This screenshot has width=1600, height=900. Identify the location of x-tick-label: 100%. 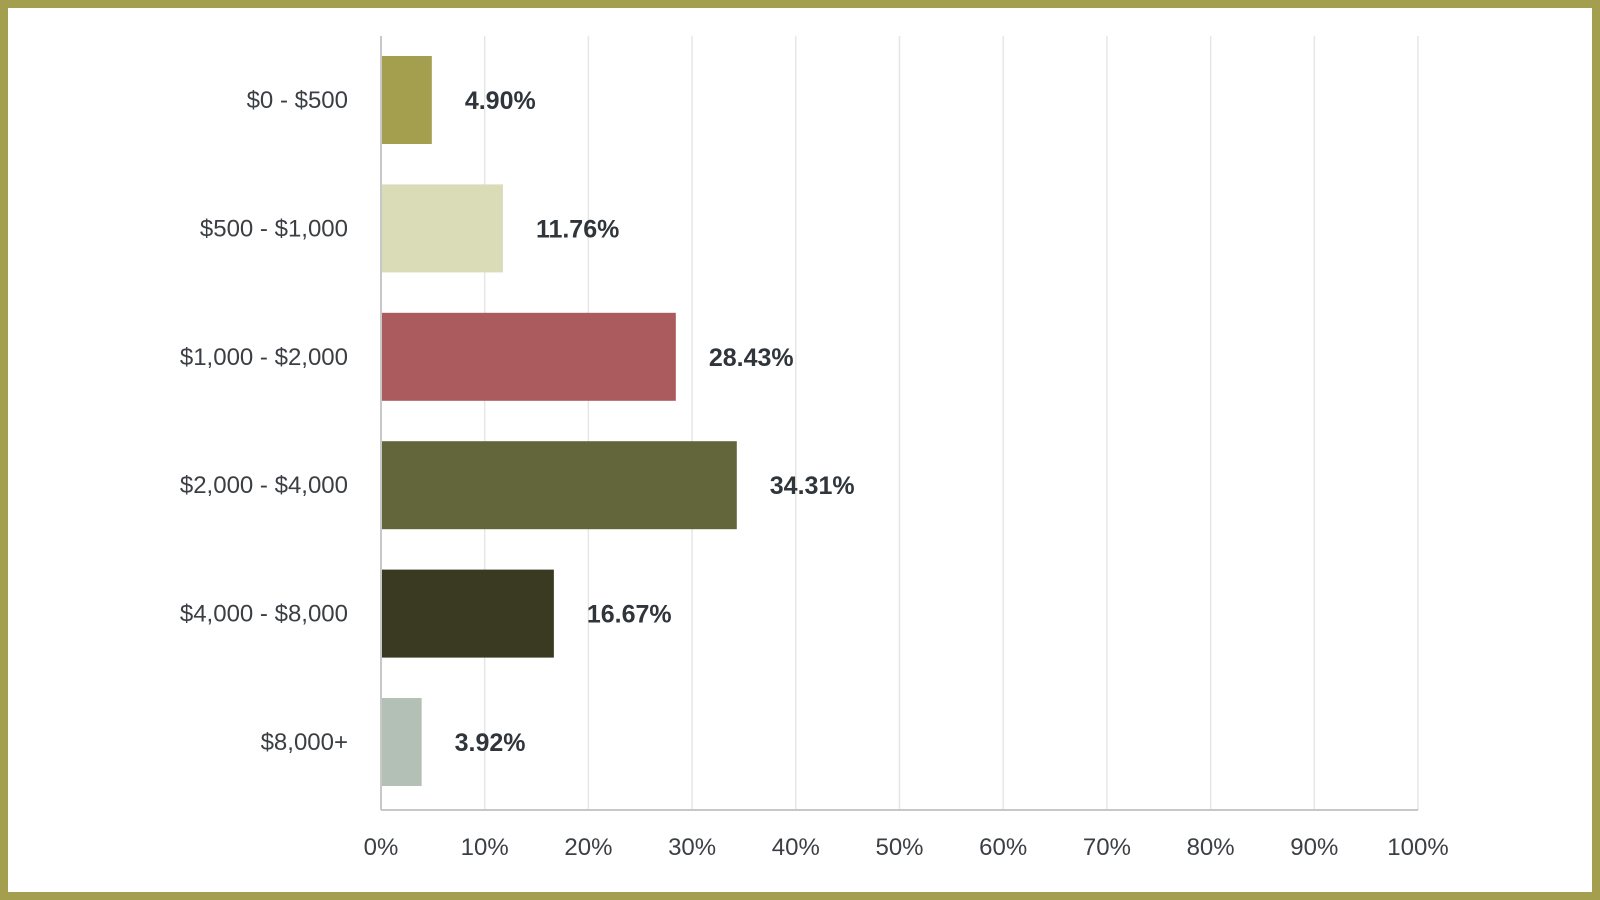
(1417, 847).